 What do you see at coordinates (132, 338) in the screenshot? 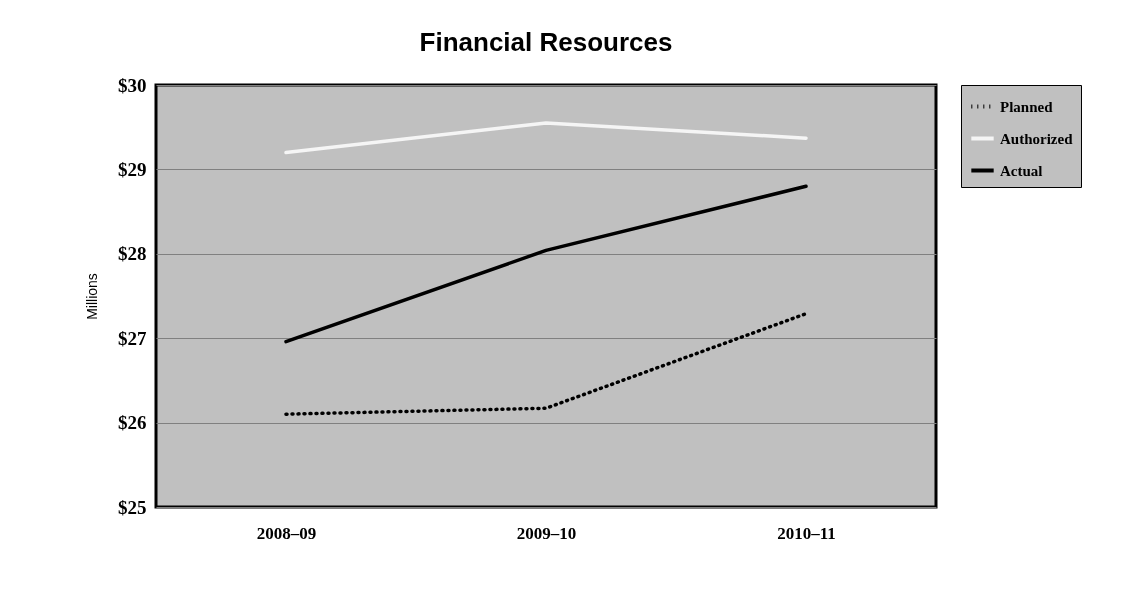
I see `y-tick-label: $27` at bounding box center [132, 338].